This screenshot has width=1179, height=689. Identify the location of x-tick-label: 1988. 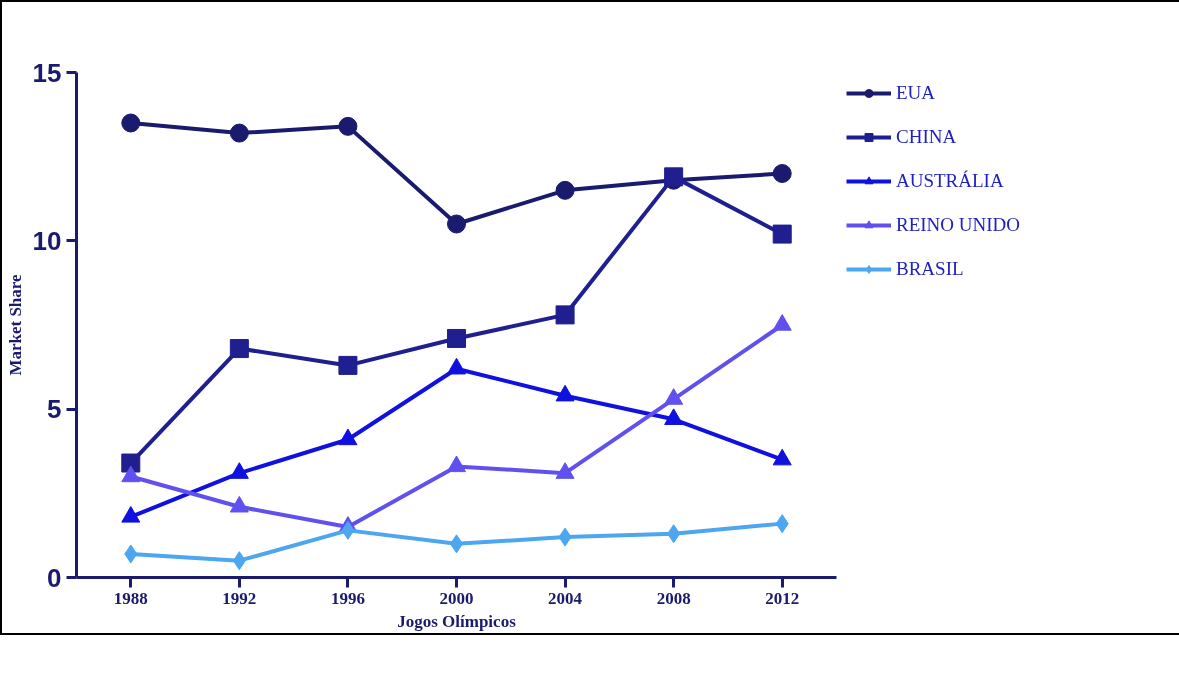
(130, 598).